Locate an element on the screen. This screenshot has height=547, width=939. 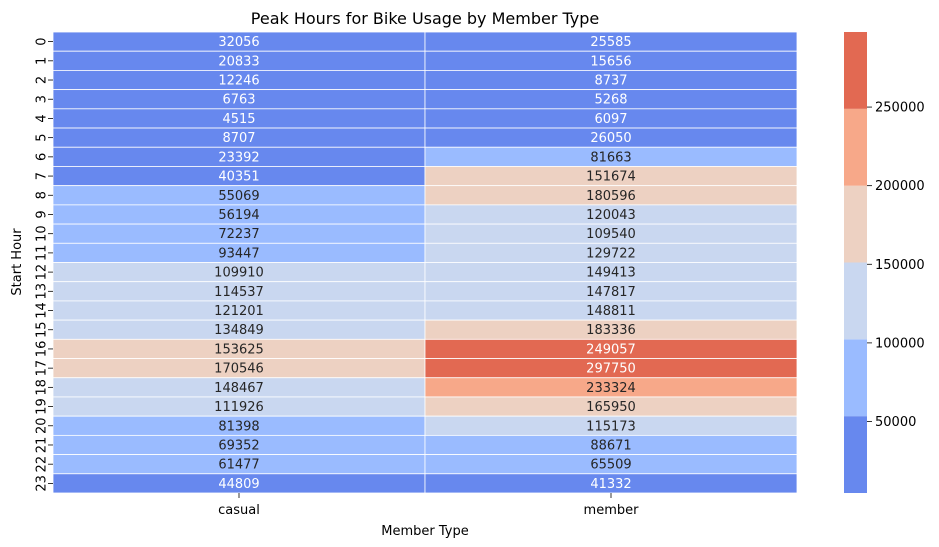
colorbar-tick-label: 250000 is located at coordinates (900, 108).